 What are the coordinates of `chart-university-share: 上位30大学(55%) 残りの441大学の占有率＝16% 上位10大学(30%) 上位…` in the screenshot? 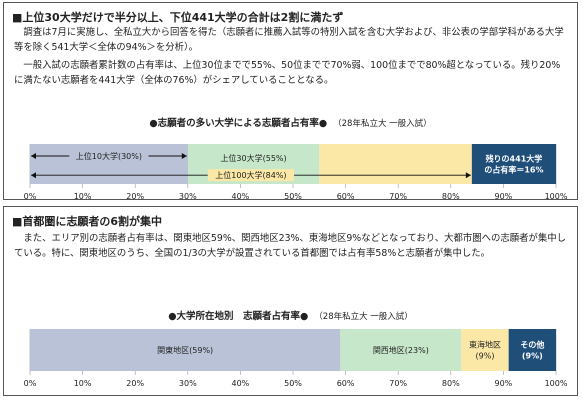 It's located at (296, 171).